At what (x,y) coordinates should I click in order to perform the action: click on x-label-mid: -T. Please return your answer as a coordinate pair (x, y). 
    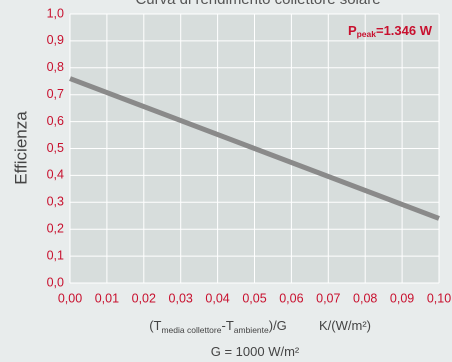
    Looking at the image, I should click on (227, 325).